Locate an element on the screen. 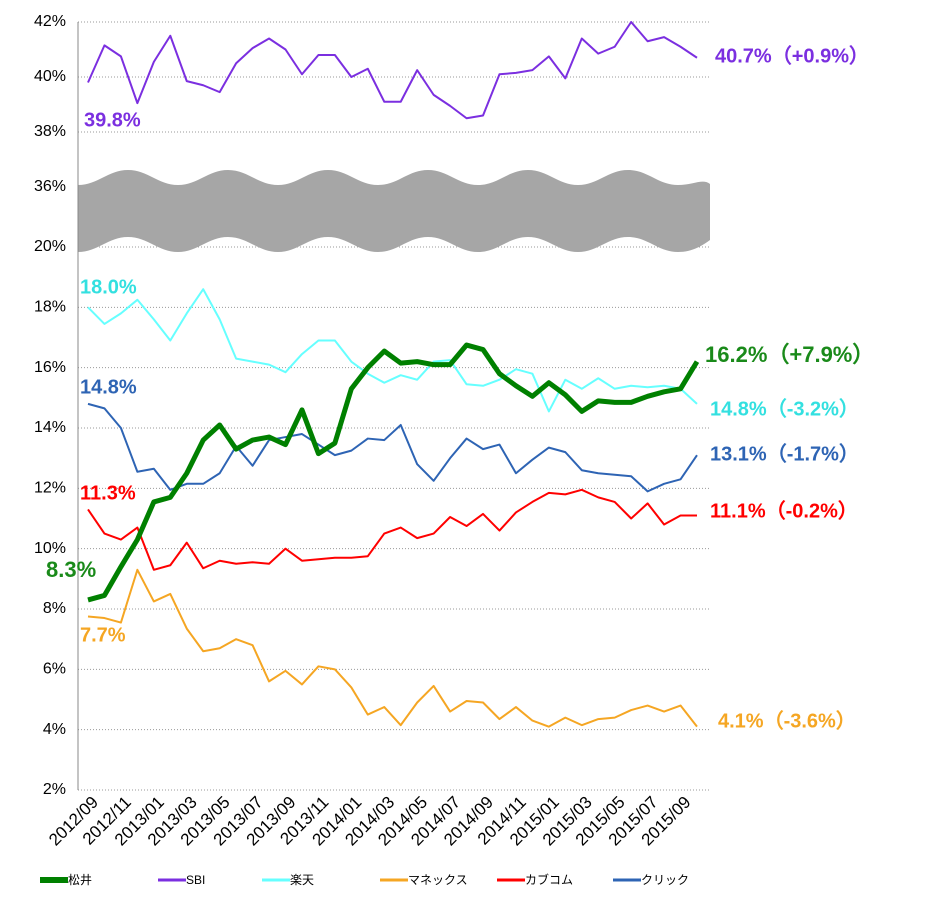 The image size is (926, 909). start-label: 11.3% is located at coordinates (108, 493).